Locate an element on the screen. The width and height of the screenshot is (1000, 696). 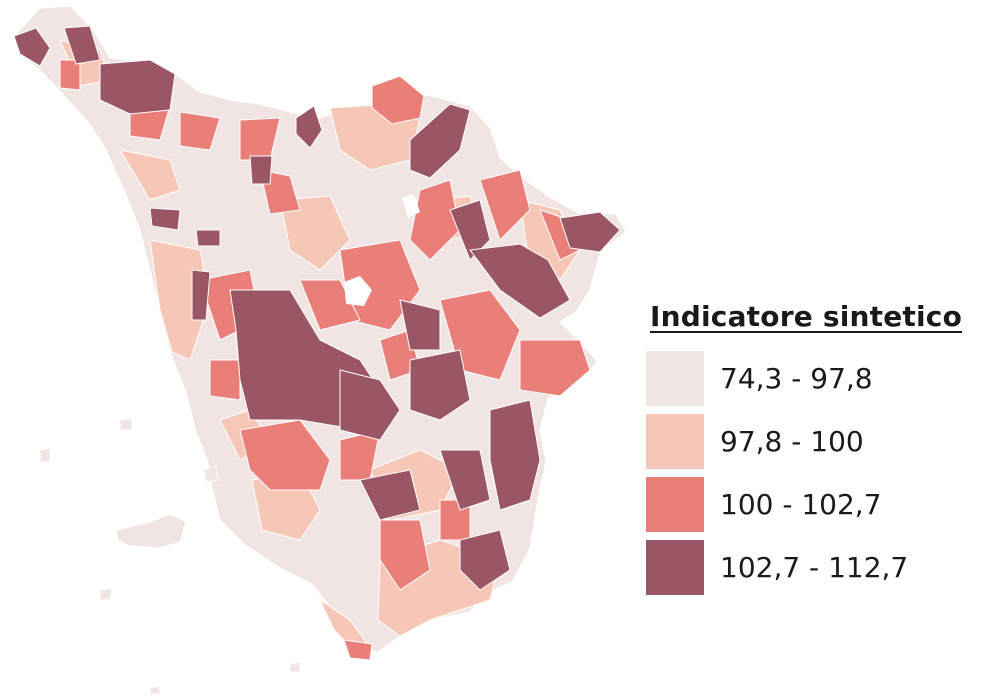
legend-item: 74,3 - 97,8 is located at coordinates (816, 378).